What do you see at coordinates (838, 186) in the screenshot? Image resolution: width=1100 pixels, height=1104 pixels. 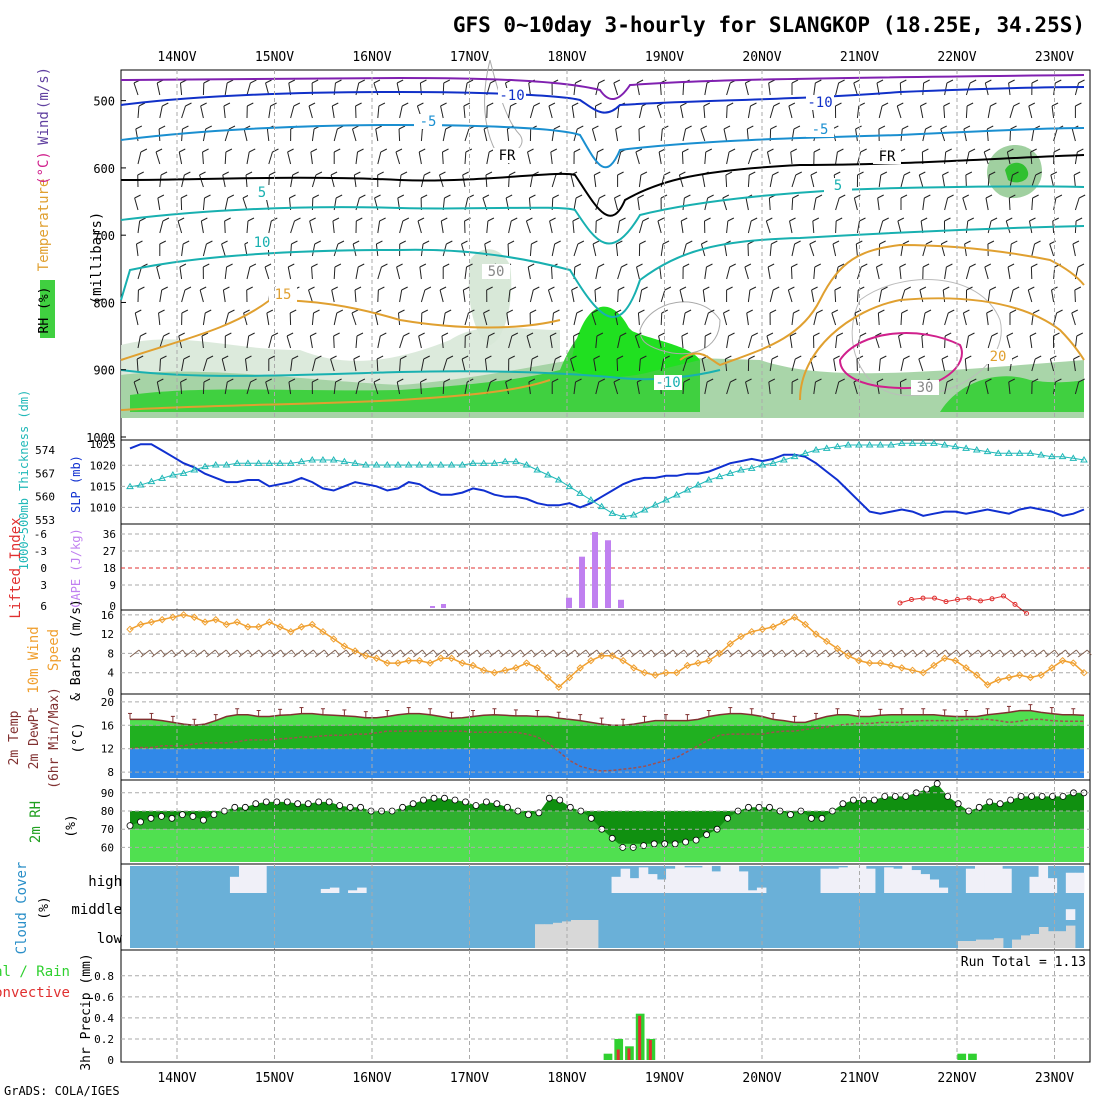 I see `contour-label: 5` at bounding box center [838, 186].